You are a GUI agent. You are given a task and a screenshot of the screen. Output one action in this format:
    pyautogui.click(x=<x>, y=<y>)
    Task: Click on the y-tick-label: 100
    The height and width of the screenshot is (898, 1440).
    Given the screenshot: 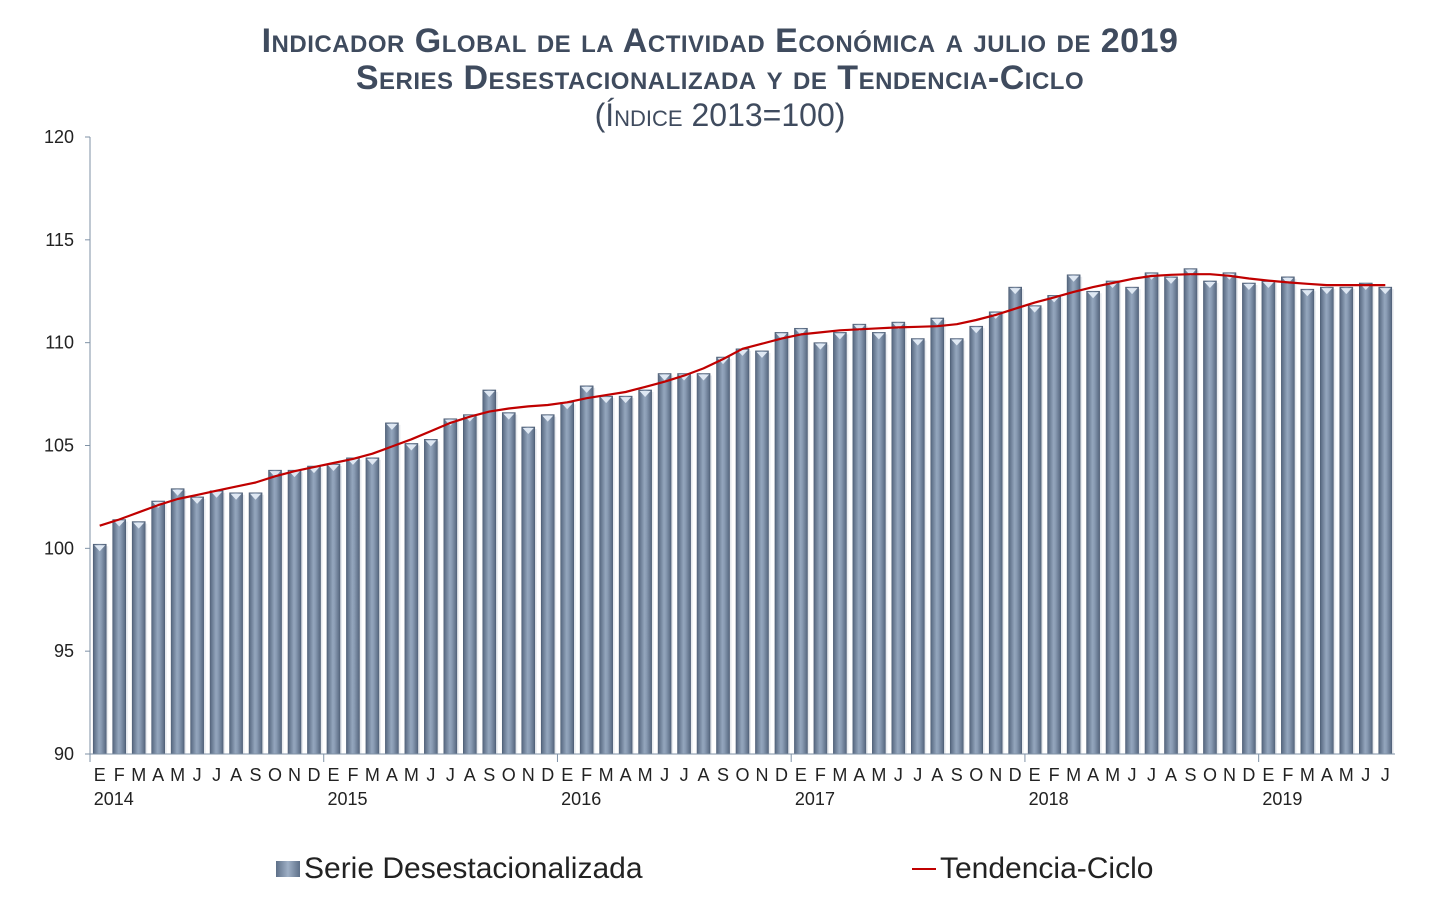 What is the action you would take?
    pyautogui.click(x=59, y=548)
    